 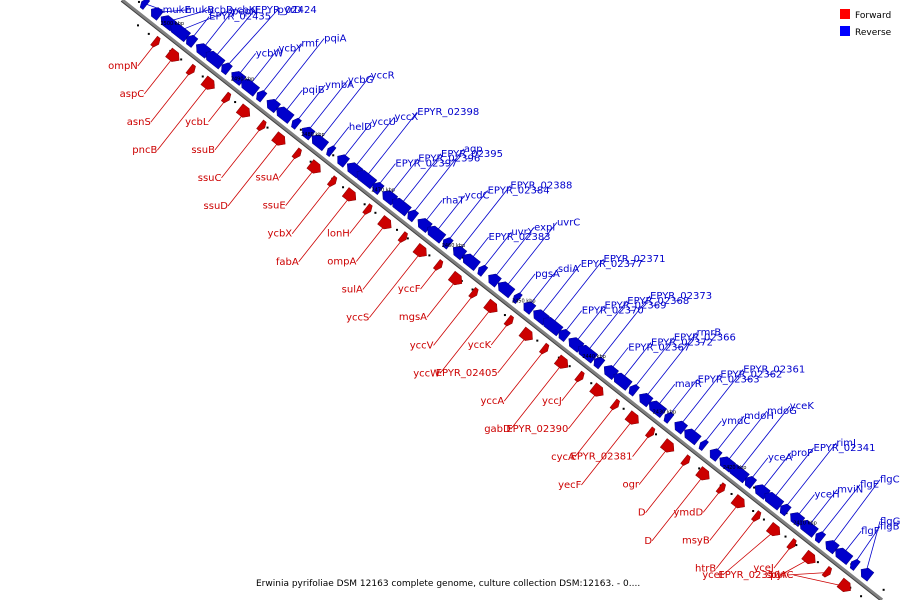 What do you see at coordinates (360, 127) in the screenshot?
I see `reverse-gene-label: helD` at bounding box center [360, 127].